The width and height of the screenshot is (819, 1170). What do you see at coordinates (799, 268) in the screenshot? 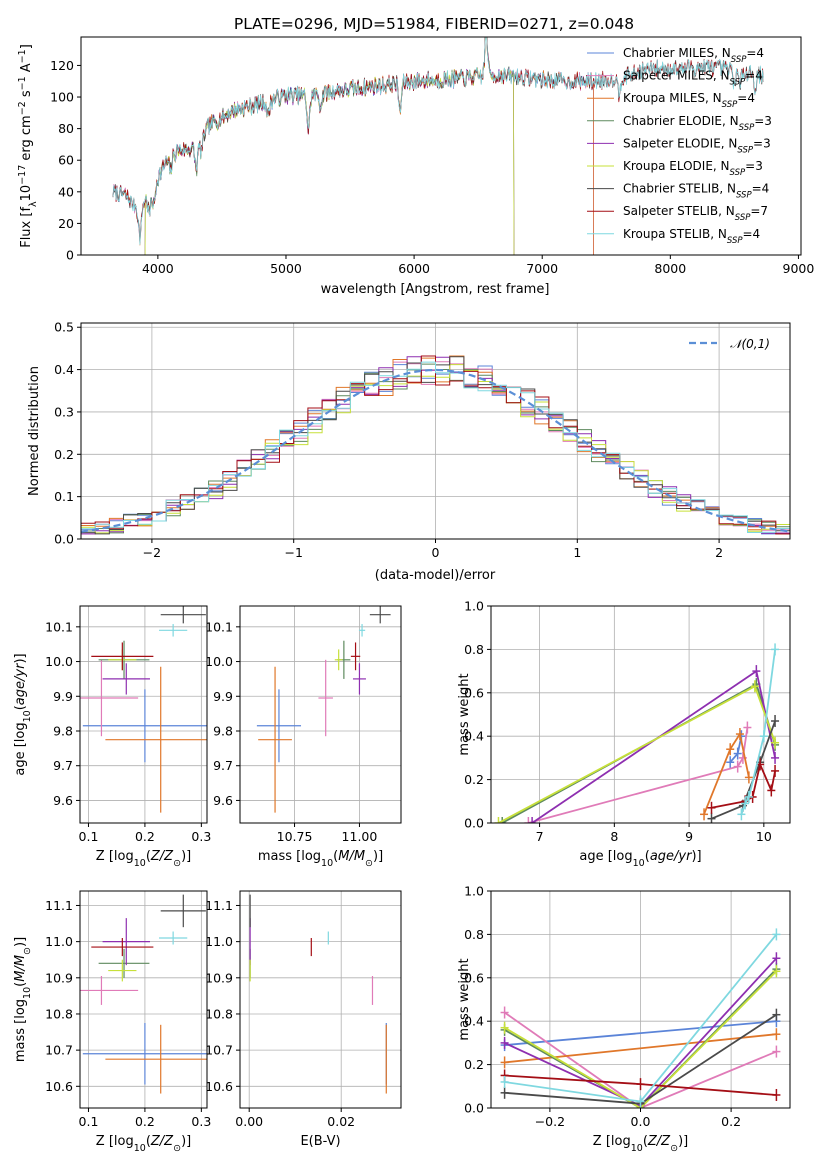
I see `x-tick-label: 9000` at bounding box center [799, 268].